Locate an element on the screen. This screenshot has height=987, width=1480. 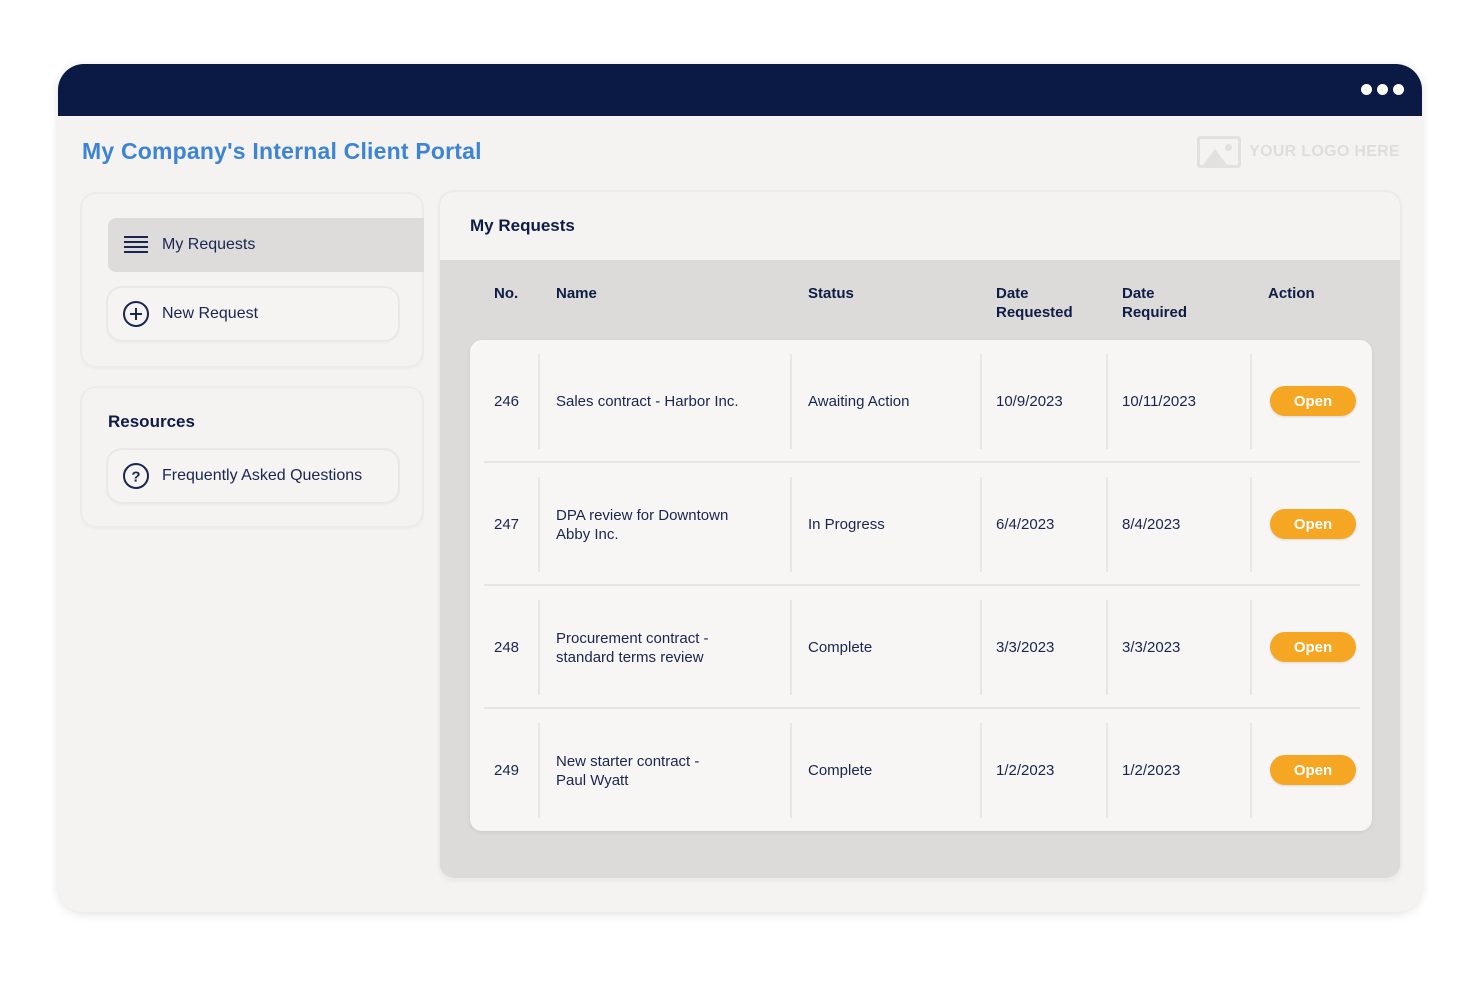
sidebar-item-label: My Requests is located at coordinates (209, 244).